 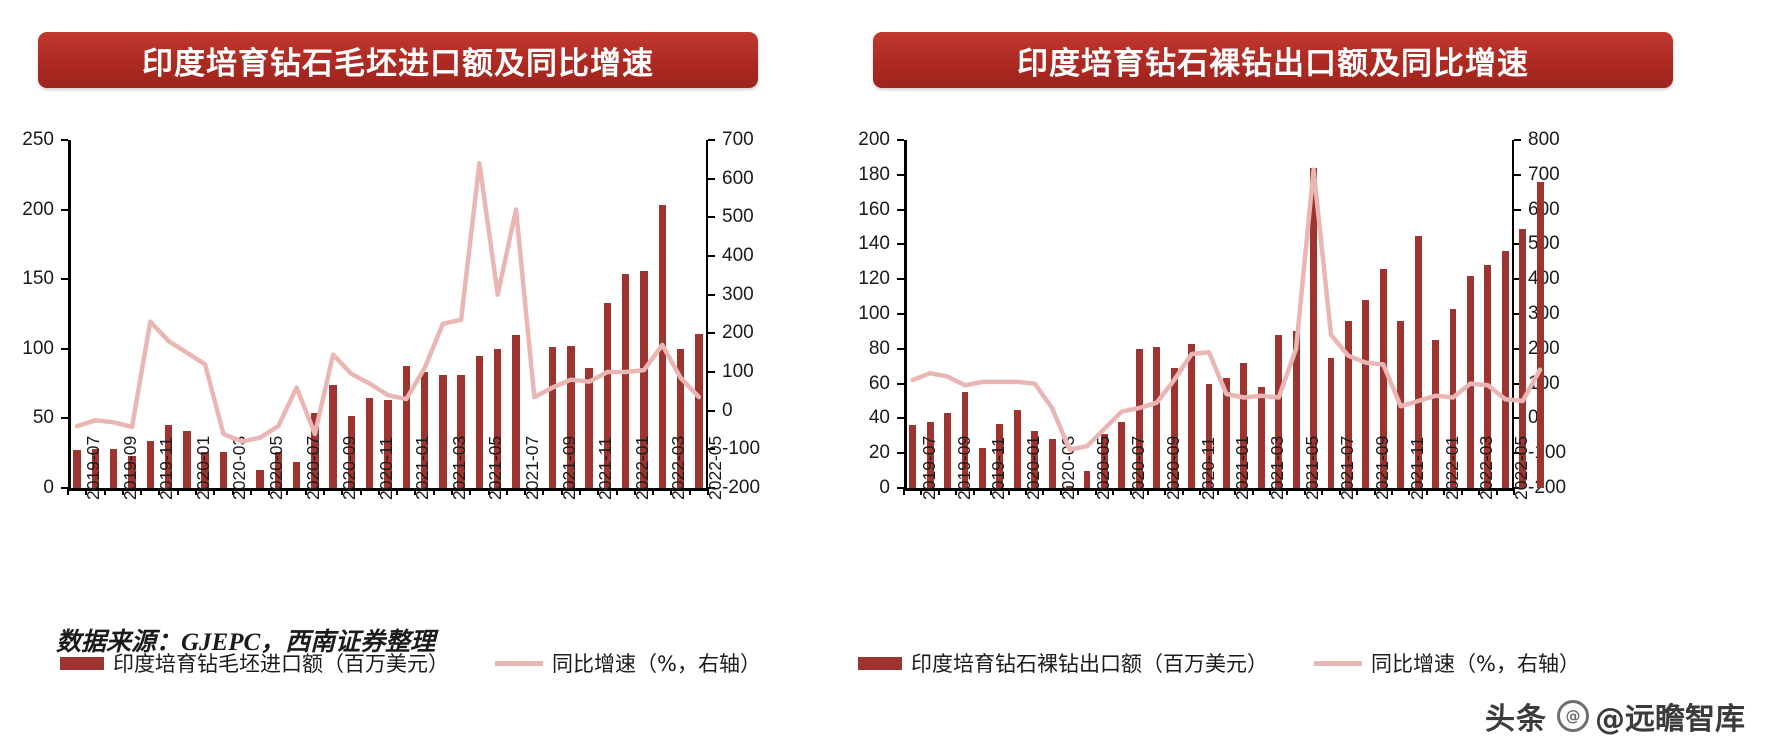 I want to click on chart-legend-left: 印度培育钻毛坯进口额（百万美元） 同比增速（%，右轴）, so click(x=410, y=663).